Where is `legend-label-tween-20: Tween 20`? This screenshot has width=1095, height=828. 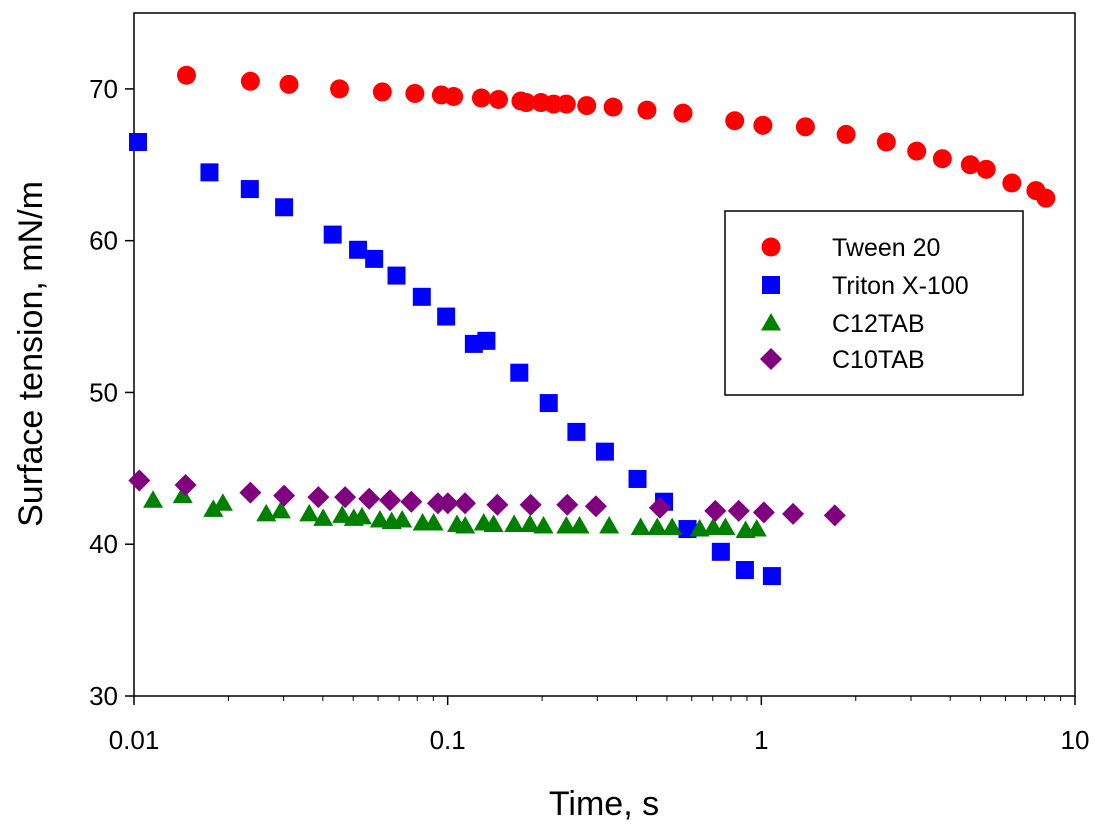
legend-label-tween-20: Tween 20 is located at coordinates (886, 248).